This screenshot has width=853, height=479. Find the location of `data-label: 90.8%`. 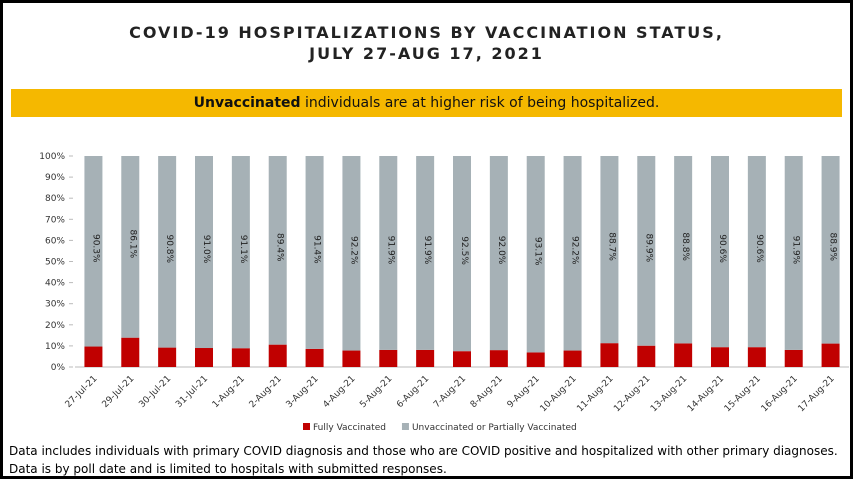

data-label: 90.8% is located at coordinates (169, 248).